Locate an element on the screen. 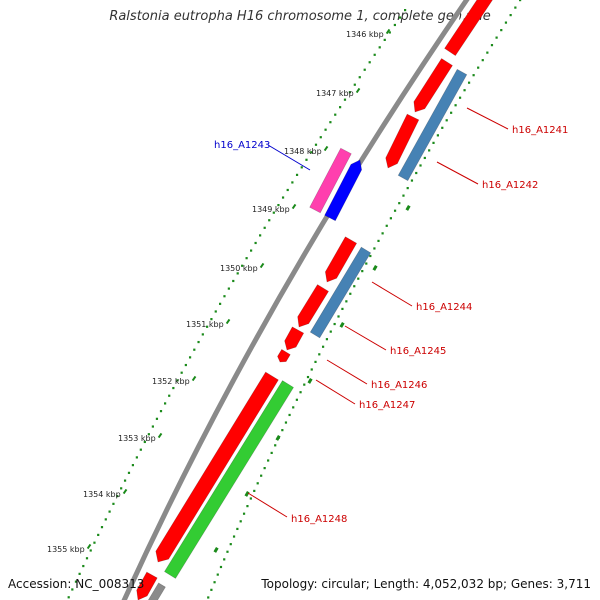  gene-label: h16_A1247 is located at coordinates (387, 405).